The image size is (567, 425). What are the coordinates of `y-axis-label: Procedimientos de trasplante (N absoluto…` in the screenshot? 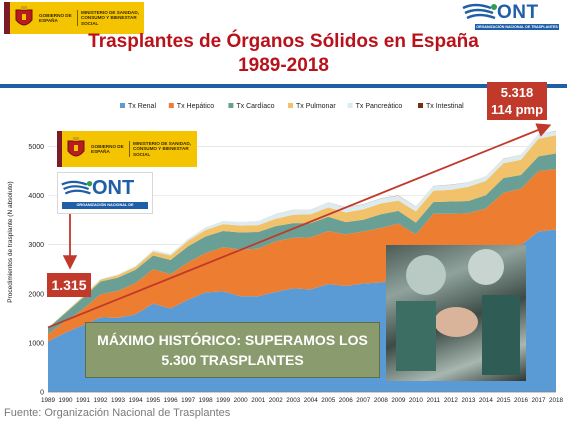 It's located at (10, 241).